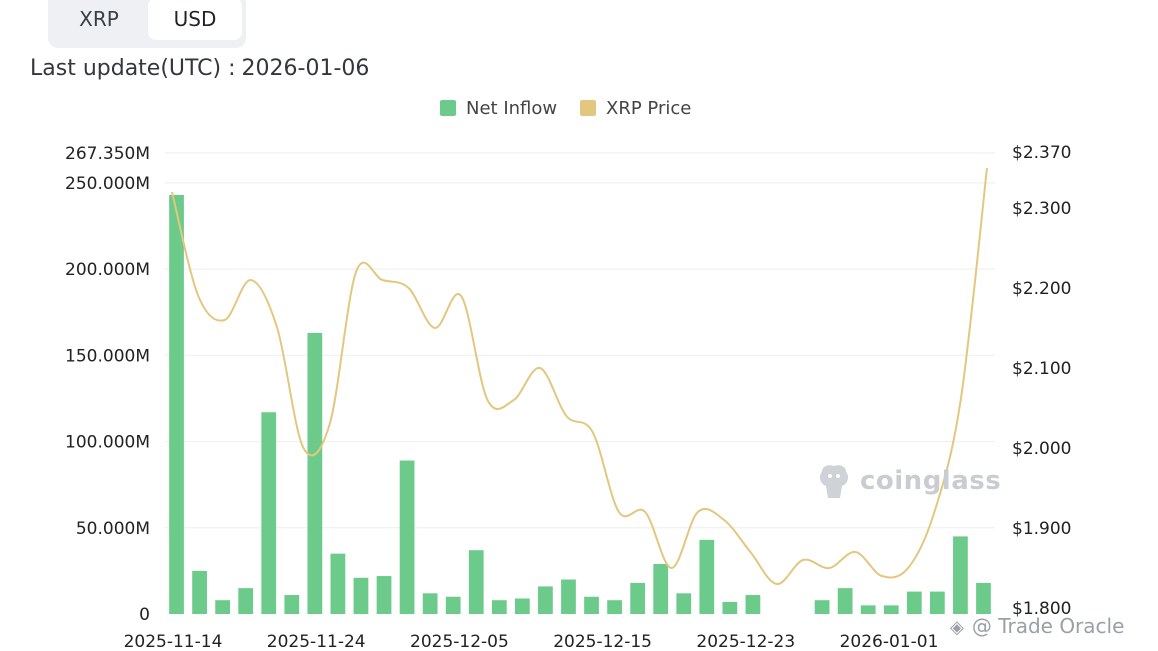 The height and width of the screenshot is (651, 1158). Describe the element at coordinates (107, 154) in the screenshot. I see `left-axis-tick-label: 267.350M` at that location.